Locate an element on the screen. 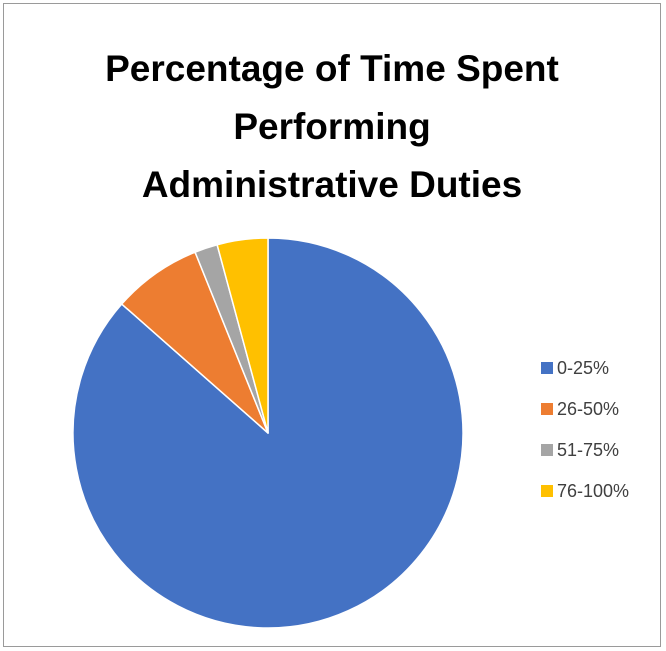  legend-label: 51-75% is located at coordinates (588, 449).